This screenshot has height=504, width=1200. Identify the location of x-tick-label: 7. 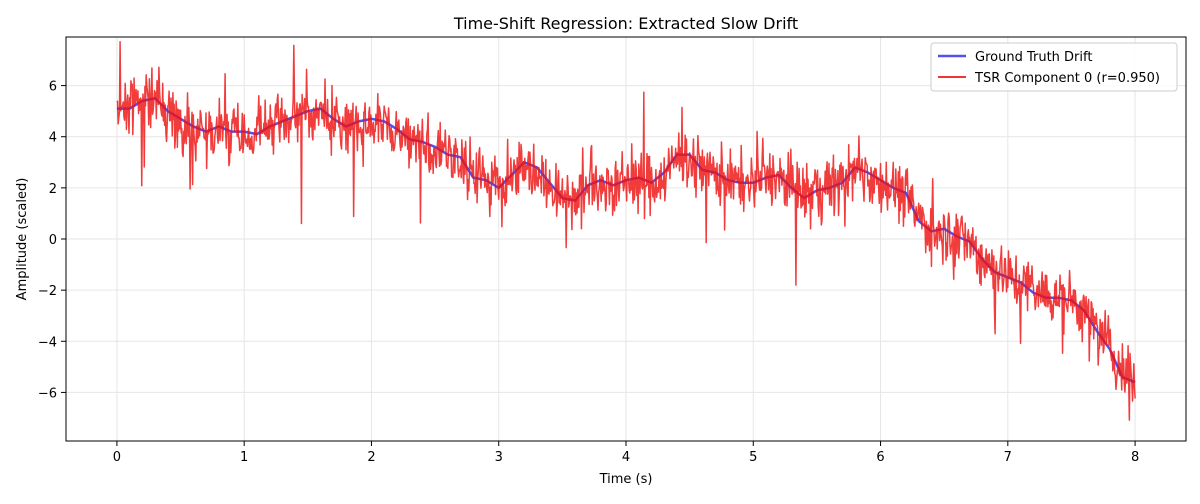
(1008, 457).